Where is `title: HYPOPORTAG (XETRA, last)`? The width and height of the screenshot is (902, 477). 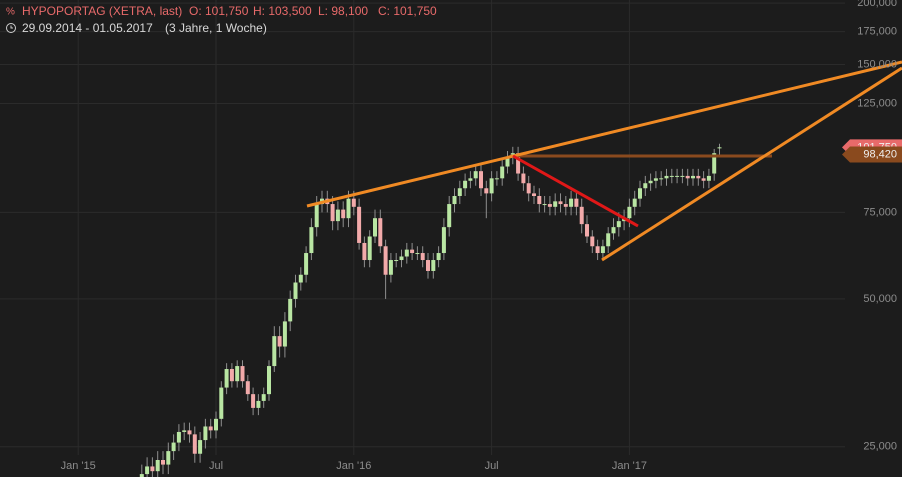
title: HYPOPORTAG (XETRA, last) is located at coordinates (102, 11).